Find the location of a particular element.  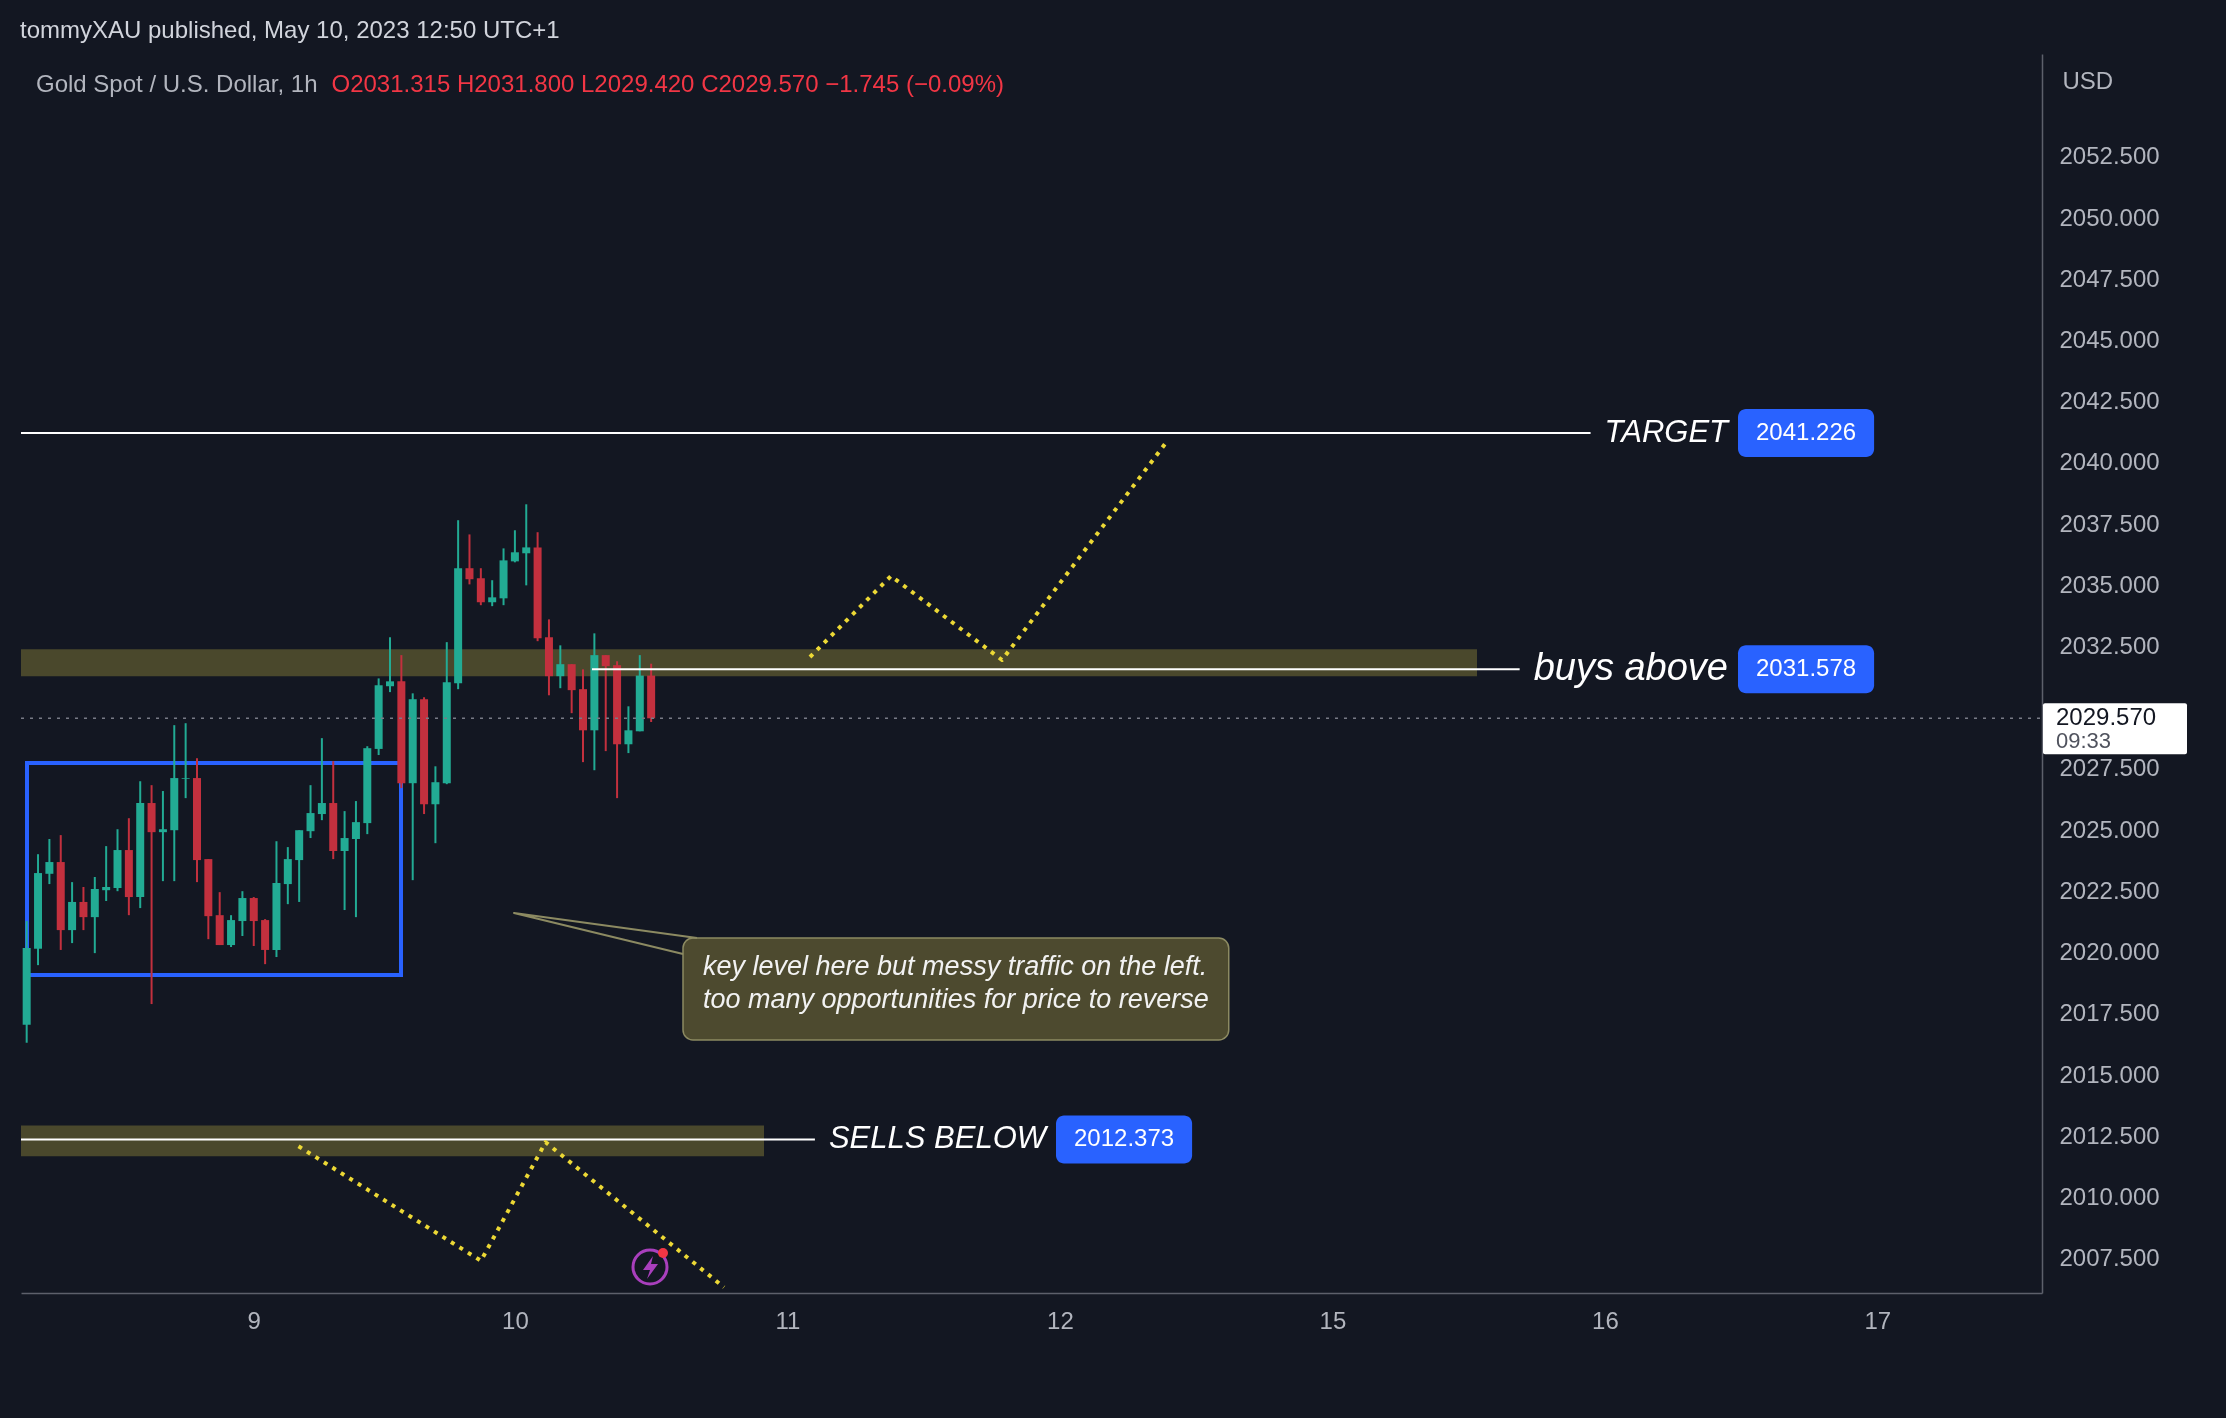

x-tick-label: 9 is located at coordinates (254, 1320).